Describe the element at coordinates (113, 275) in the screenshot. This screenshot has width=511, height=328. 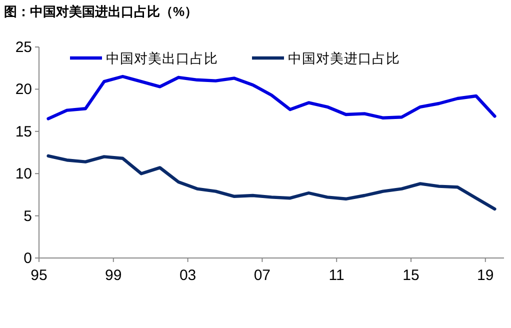
I see `x-tick-label: 99` at that location.